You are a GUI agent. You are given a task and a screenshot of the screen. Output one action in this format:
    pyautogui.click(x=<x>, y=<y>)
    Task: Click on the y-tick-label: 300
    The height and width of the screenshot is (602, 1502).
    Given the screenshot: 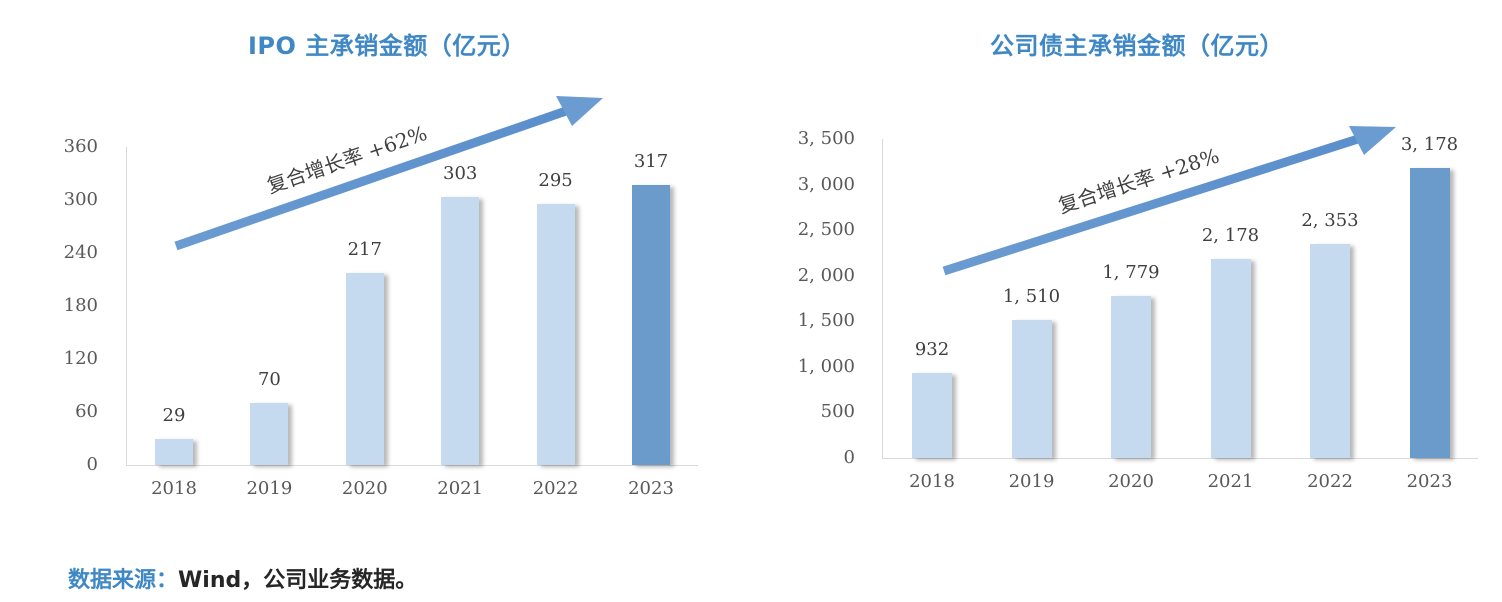 What is the action you would take?
    pyautogui.click(x=80, y=199)
    